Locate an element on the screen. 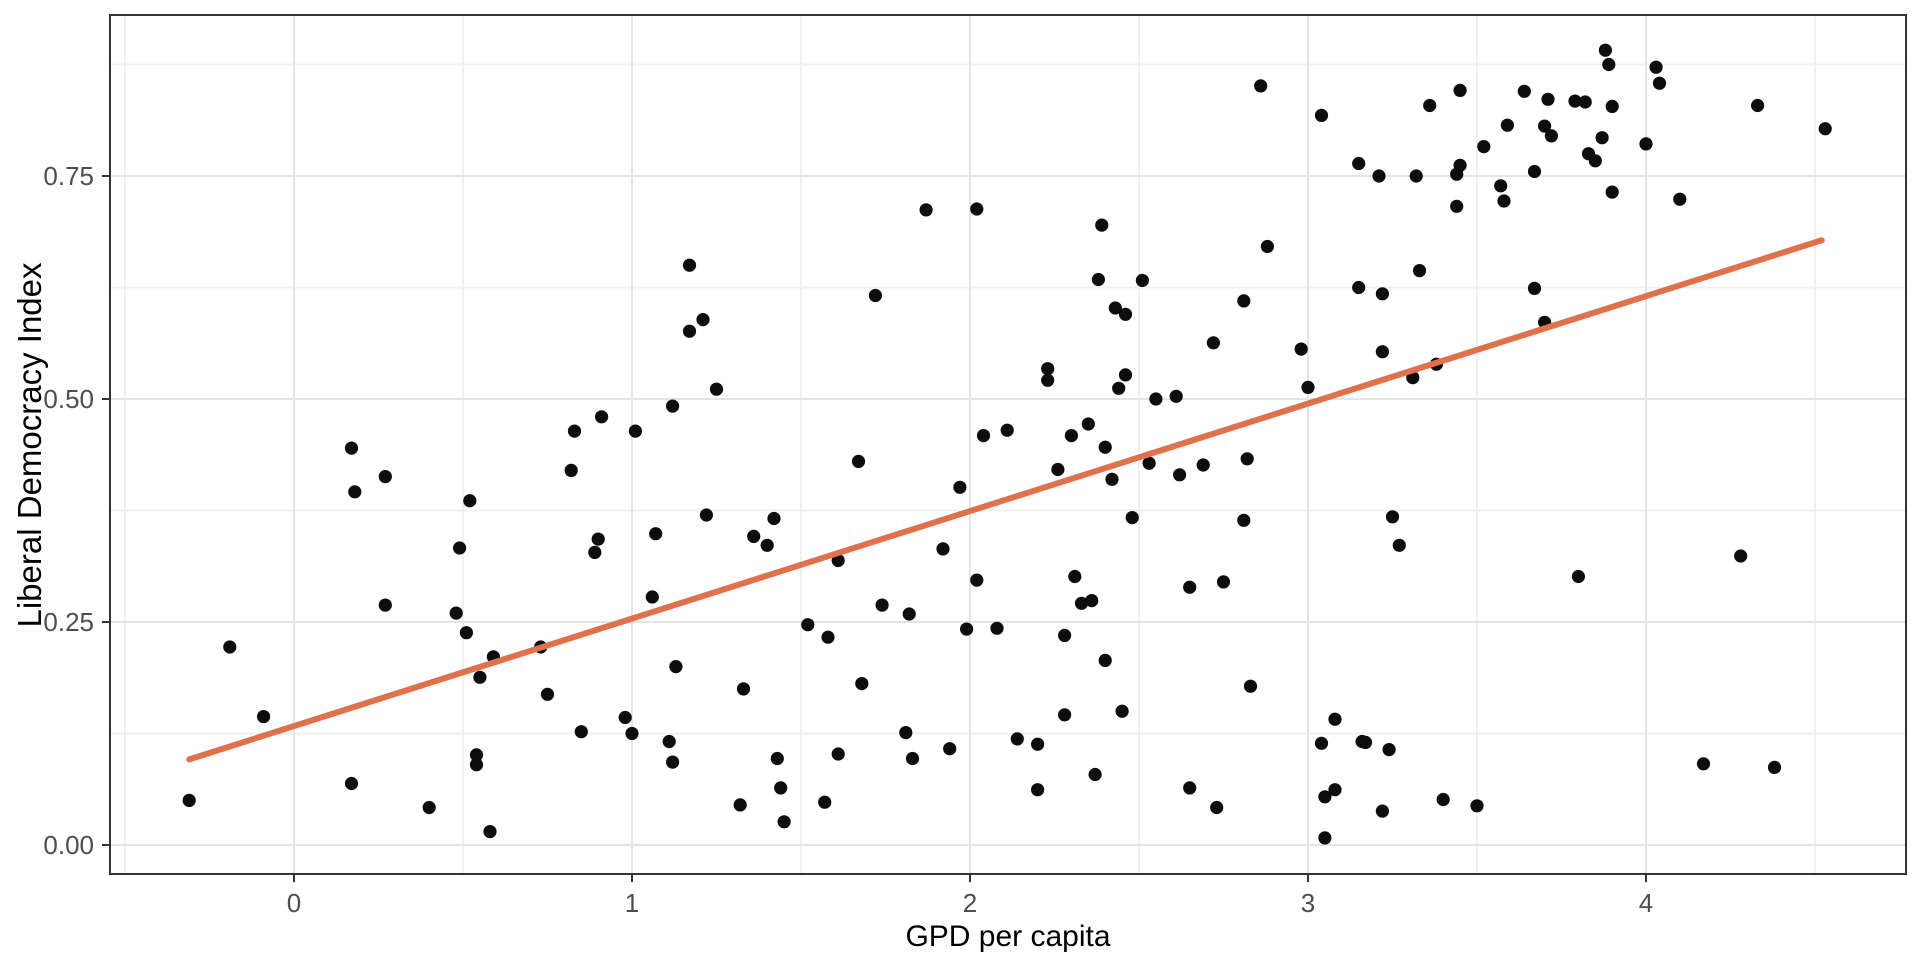 The width and height of the screenshot is (1920, 960). y-axis-tick-labels: 0.00 0.25 0.50 0.75 is located at coordinates (68, 510).